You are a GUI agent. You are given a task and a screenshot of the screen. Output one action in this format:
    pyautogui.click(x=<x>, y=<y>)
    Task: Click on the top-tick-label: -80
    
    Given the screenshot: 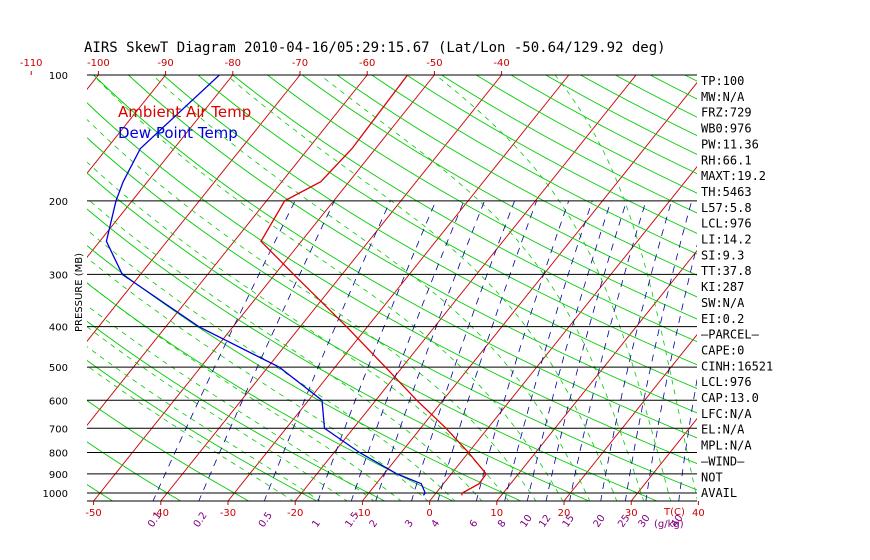 What is the action you would take?
    pyautogui.click(x=233, y=63)
    